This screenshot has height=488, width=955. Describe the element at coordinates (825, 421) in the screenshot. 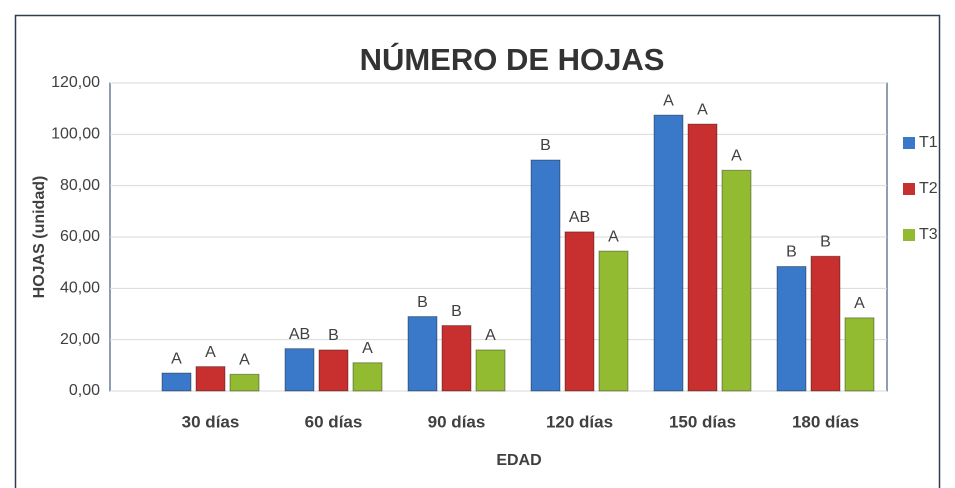

I see `x-tick-label: 180 días` at that location.